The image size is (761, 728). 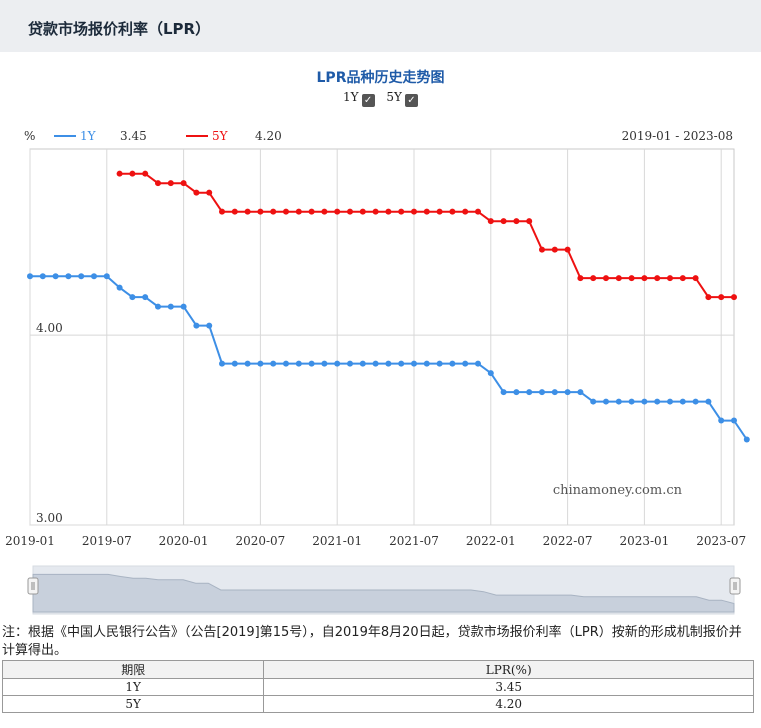 What do you see at coordinates (260, 541) in the screenshot?
I see `x-tick-label: 2020-07` at bounding box center [260, 541].